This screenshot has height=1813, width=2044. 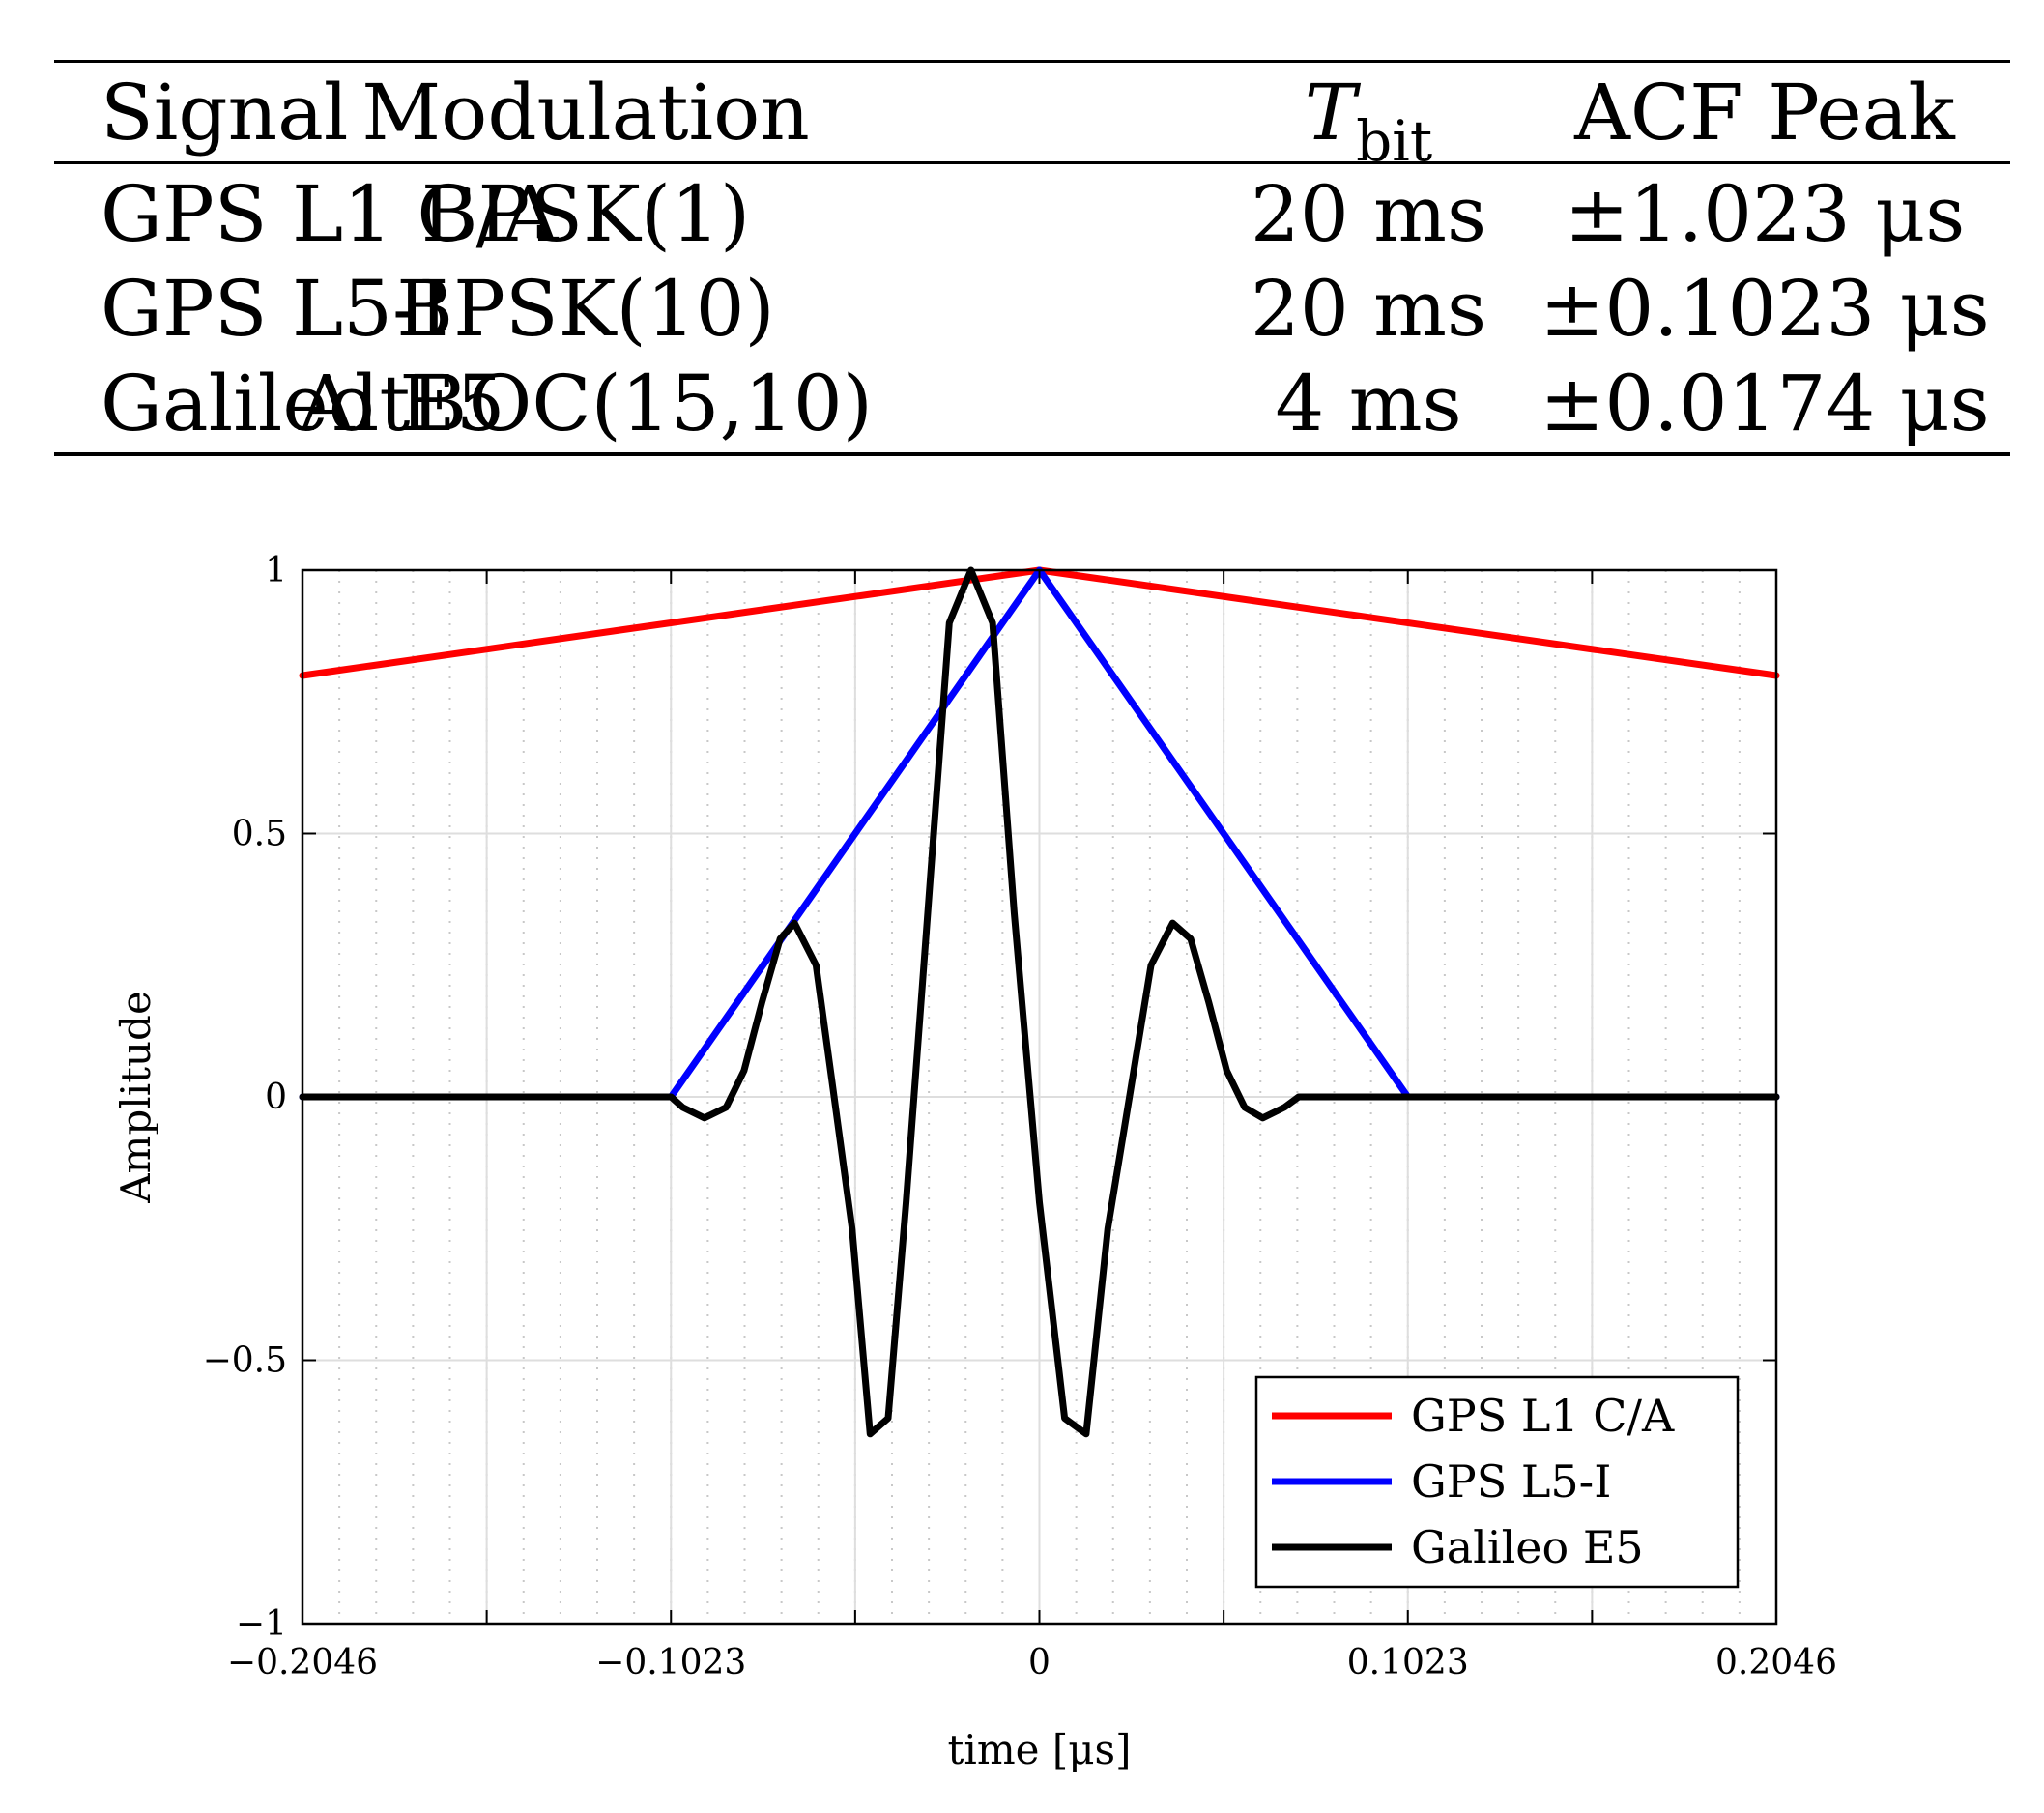 I want to click on cell-acf: ±1.023 μs, so click(x=1765, y=214).